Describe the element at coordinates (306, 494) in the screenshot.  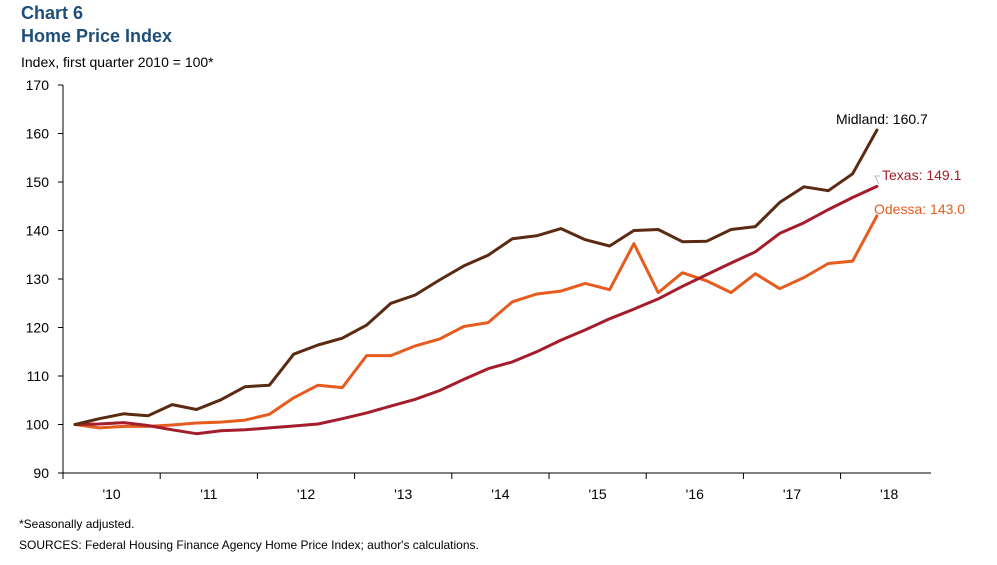
I see `x-tick-label: '12` at that location.